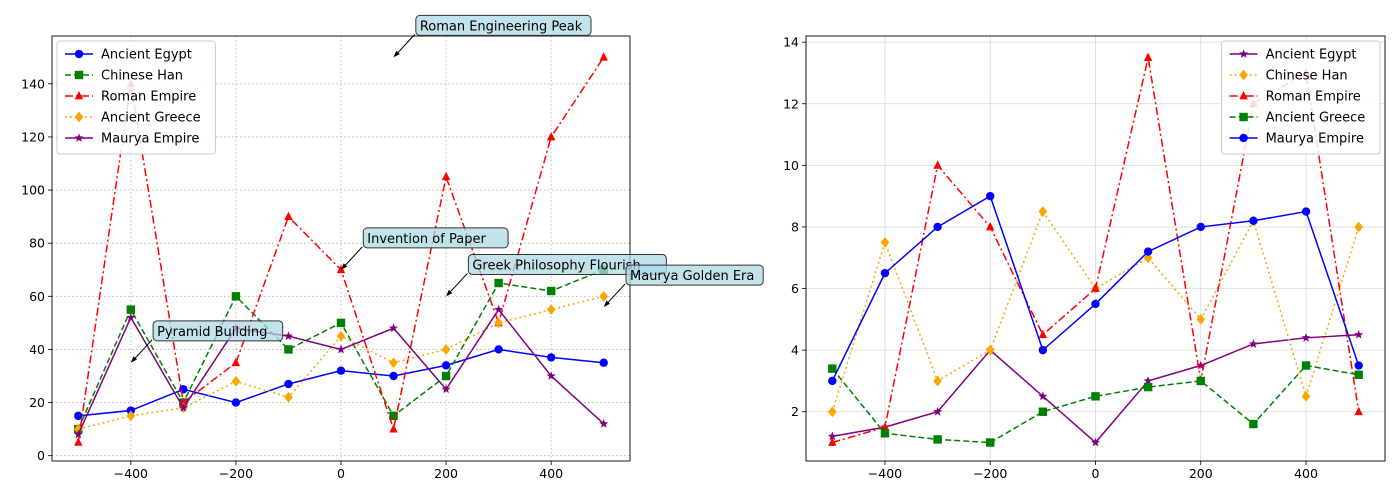  Describe the element at coordinates (151, 118) in the screenshot. I see `chart-left-legend-entry-label: Ancient Greece` at that location.